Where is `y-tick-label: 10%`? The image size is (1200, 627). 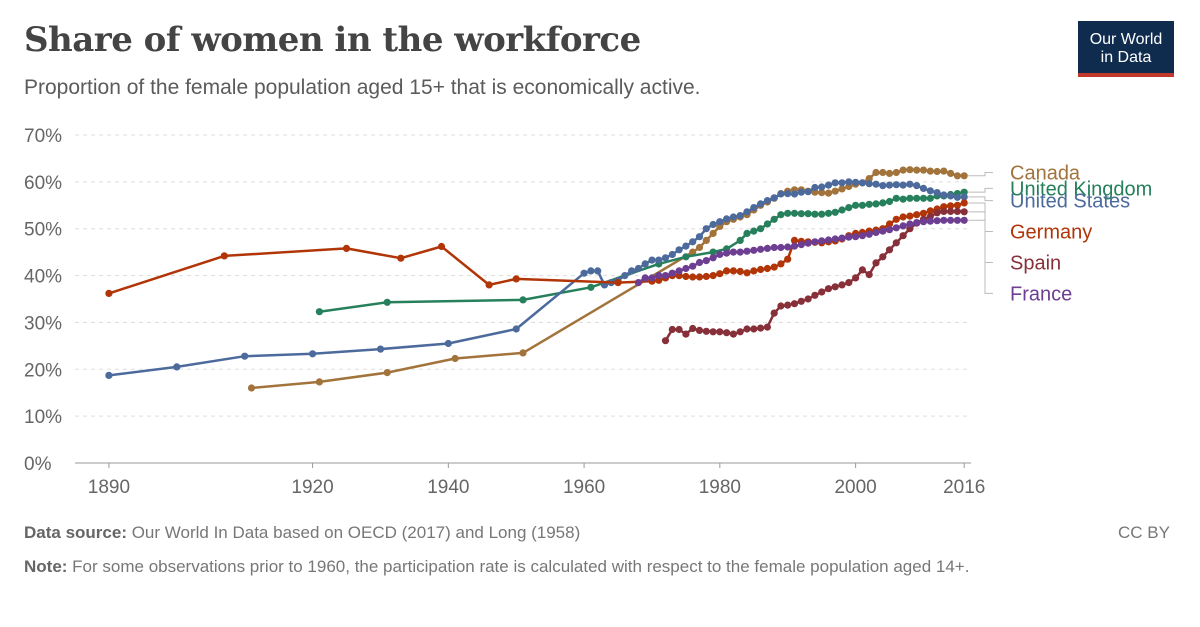 y-tick-label: 10% is located at coordinates (43, 417).